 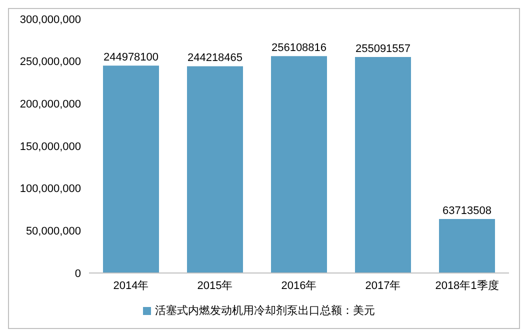 I want to click on y-tick-label: 250,000,000, so click(x=50, y=62).